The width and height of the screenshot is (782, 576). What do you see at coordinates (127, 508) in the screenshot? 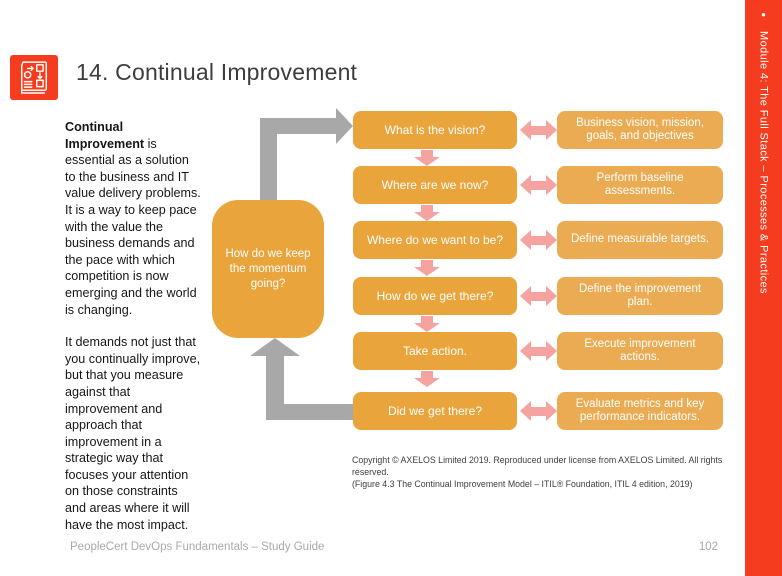
I see `text-line: and areas where it will` at bounding box center [127, 508].